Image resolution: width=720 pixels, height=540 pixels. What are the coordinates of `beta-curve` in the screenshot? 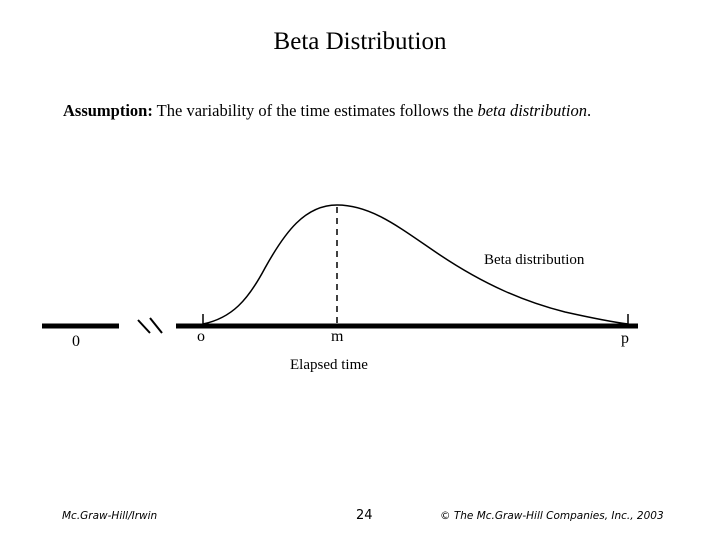 It's located at (415, 264).